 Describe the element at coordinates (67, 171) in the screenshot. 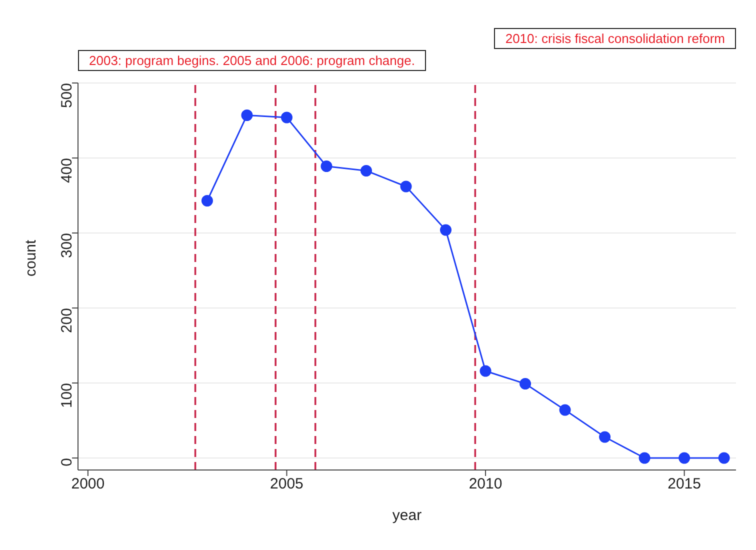

I see `y-tick-label: 400` at that location.